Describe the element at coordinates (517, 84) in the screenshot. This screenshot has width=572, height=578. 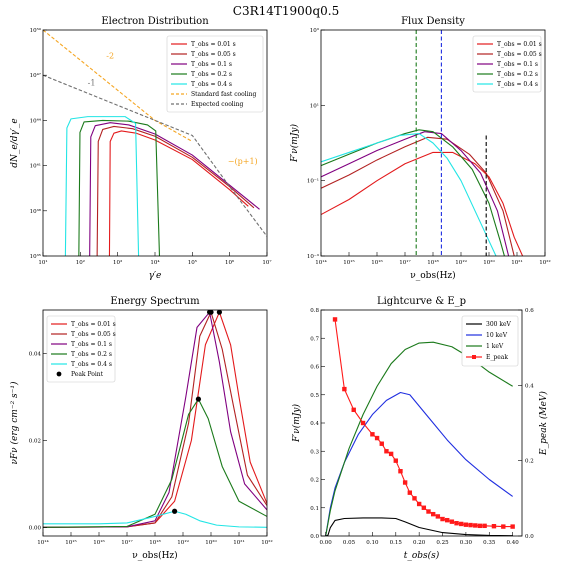
I see `legend-entry: T_obs = 0.4 s` at that location.